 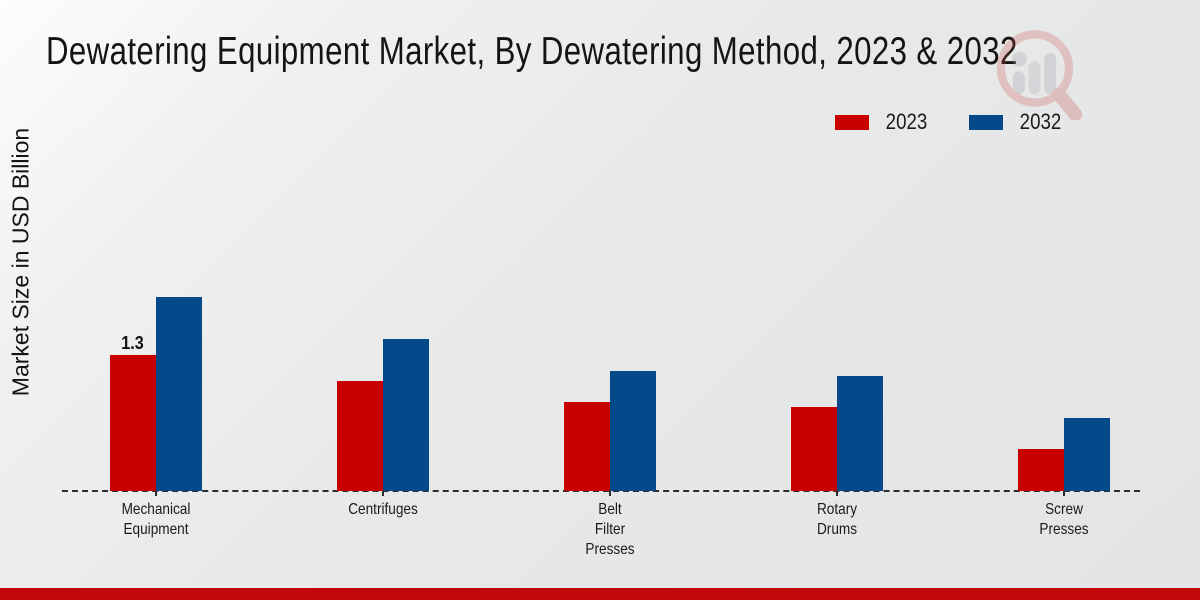 What do you see at coordinates (1064, 519) in the screenshot?
I see `category-label-screw-presses: Screw Presses` at bounding box center [1064, 519].